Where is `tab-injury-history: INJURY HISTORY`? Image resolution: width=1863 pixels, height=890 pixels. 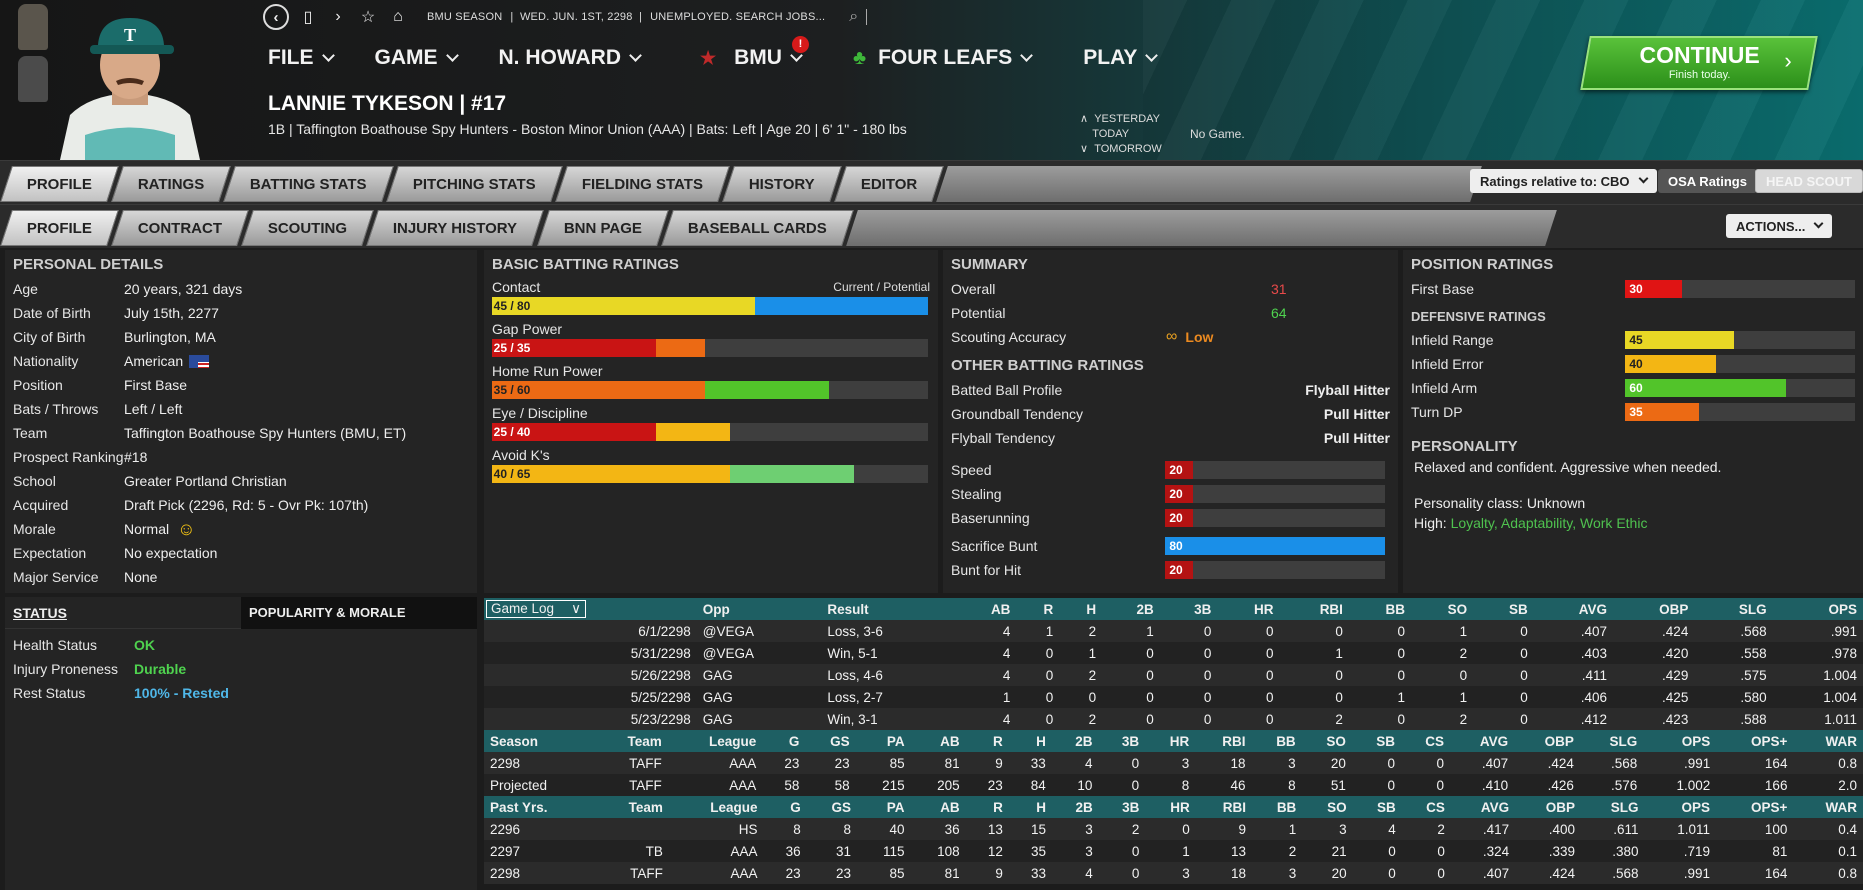 tab-injury-history: INJURY HISTORY is located at coordinates (455, 228).